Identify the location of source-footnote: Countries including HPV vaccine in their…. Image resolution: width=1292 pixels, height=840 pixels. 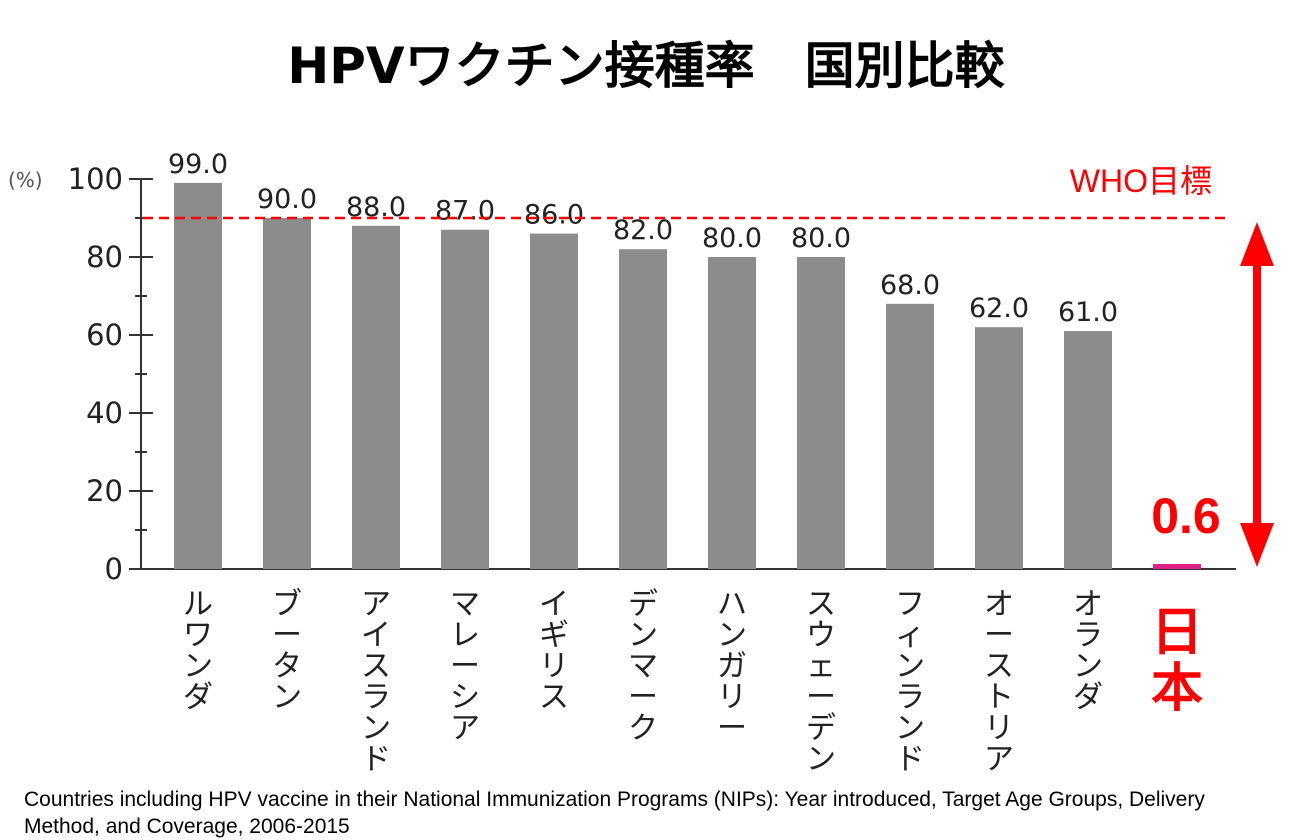
(614, 813).